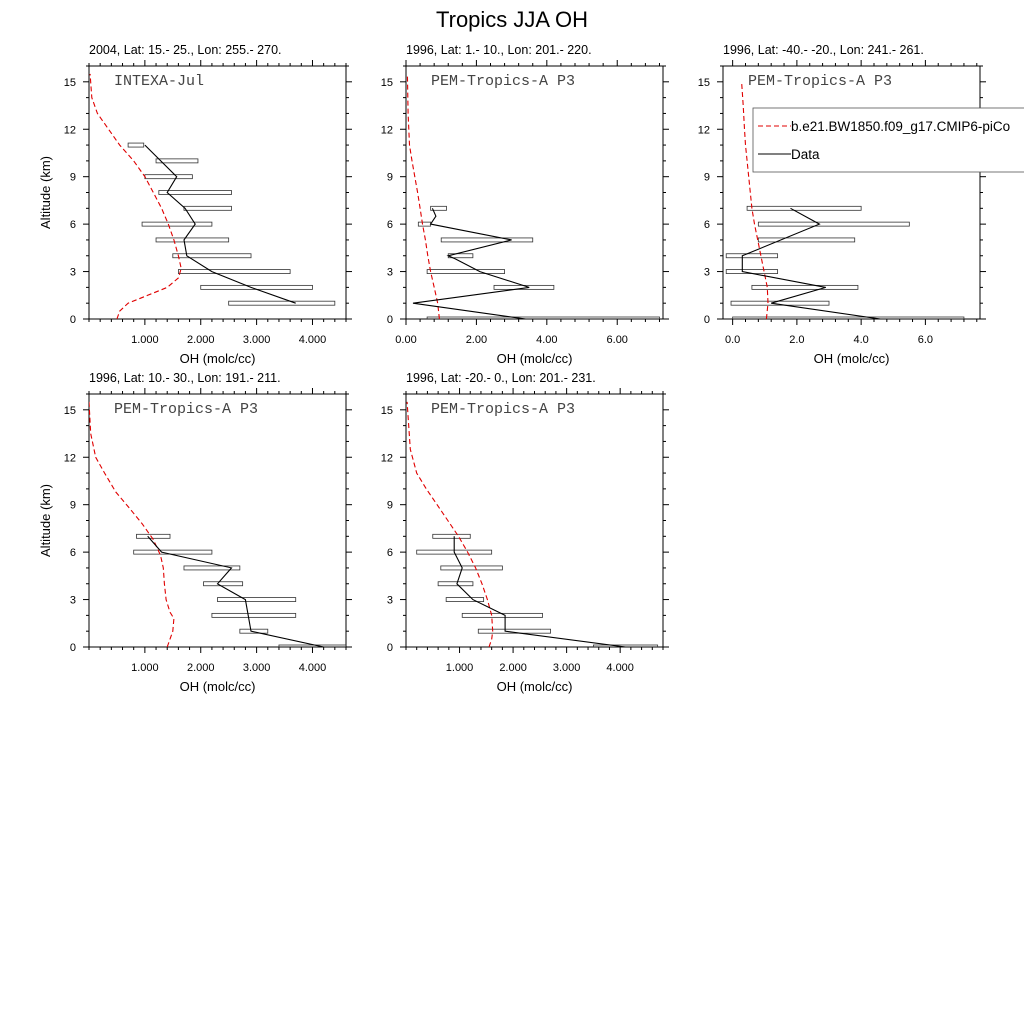 This screenshot has width=1024, height=1024. Describe the element at coordinates (185, 50) in the screenshot. I see `panel-title: 2004, Lat: 15.- 25., Lon: 255.- 270.` at that location.